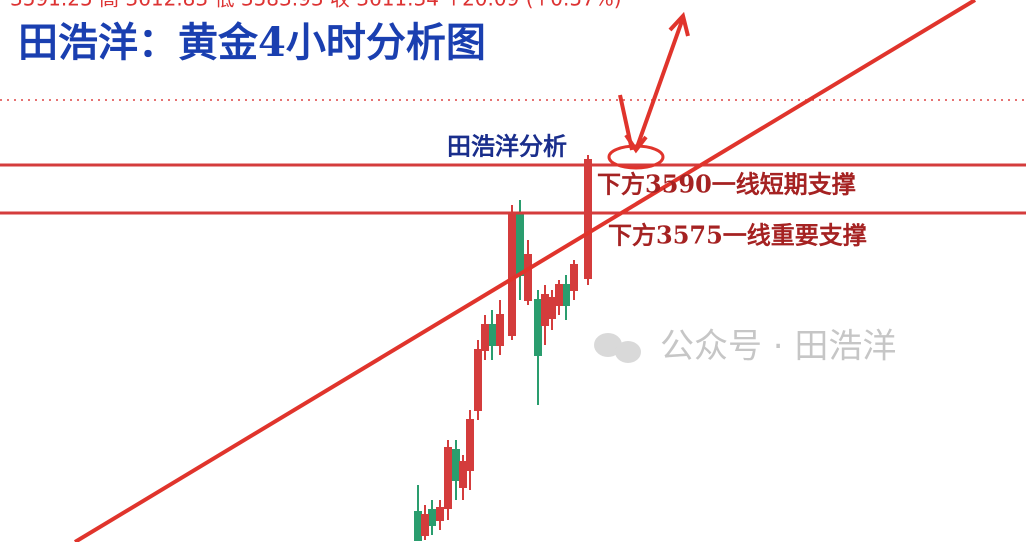 The height and width of the screenshot is (542, 1026). What do you see at coordinates (252, 42) in the screenshot?
I see `title: 田浩洋：黄金4小时分析图` at bounding box center [252, 42].